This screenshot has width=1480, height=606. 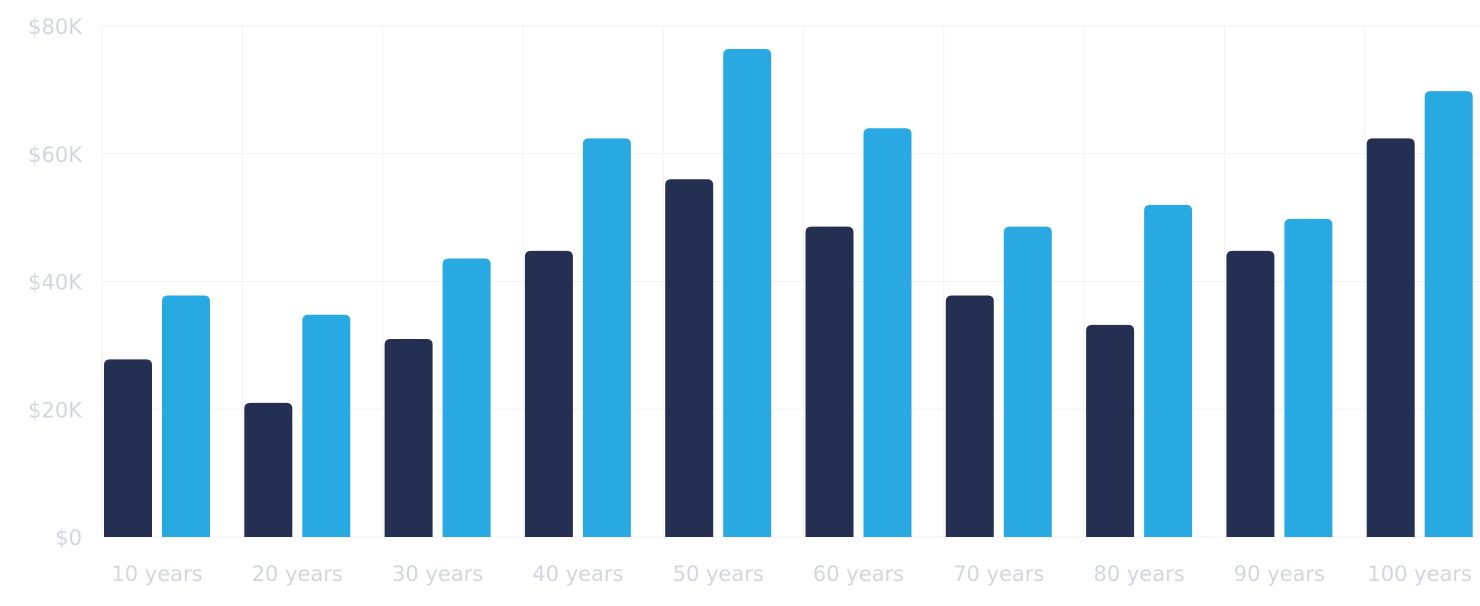 What do you see at coordinates (1250, 393) in the screenshot?
I see `bar-series-1-90-years` at bounding box center [1250, 393].